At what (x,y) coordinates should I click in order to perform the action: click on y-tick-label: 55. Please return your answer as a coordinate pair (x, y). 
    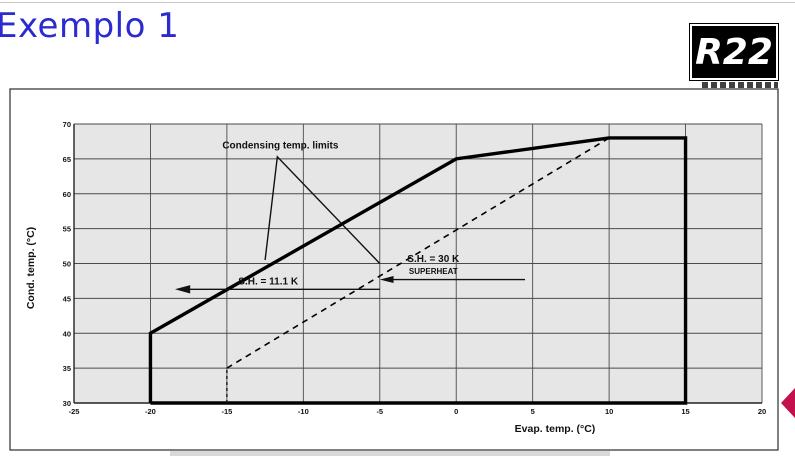
    Looking at the image, I should click on (67, 229).